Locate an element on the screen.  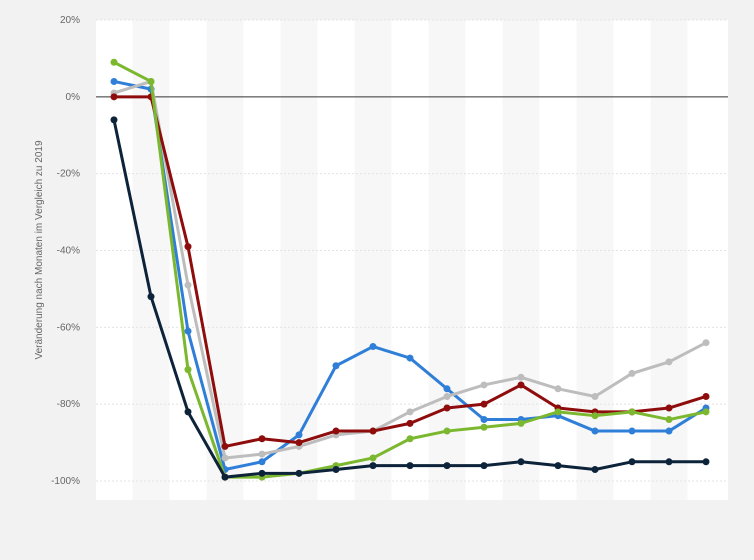
y-tick-label: -60% is located at coordinates (68, 327).